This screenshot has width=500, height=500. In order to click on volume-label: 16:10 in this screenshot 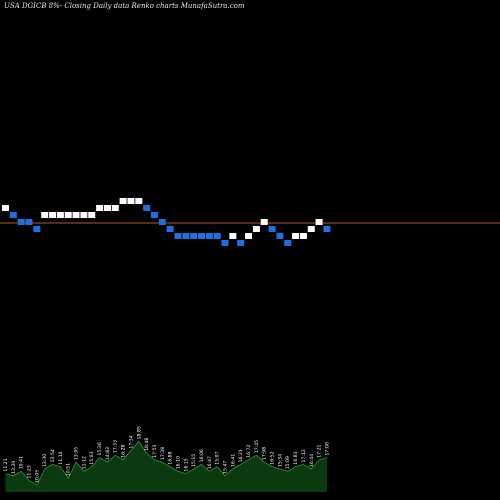, I will do `click(178, 462)`.